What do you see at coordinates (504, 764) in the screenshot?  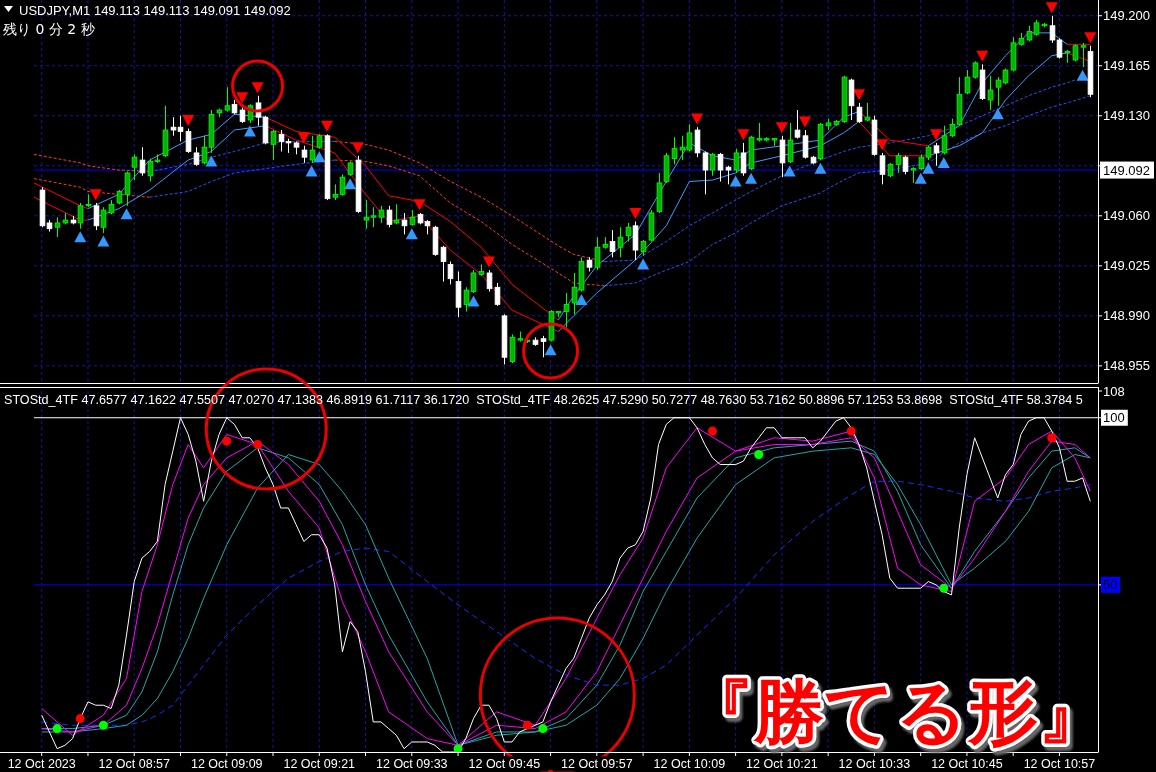 I see `x-tick-label: 12 Oct 09:45` at bounding box center [504, 764].